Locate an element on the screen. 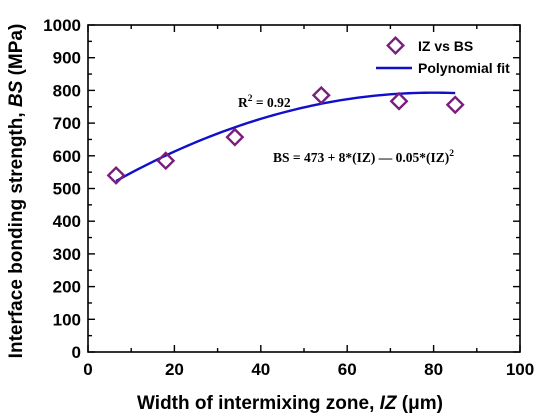 The image size is (550, 418). r-squared-annotation: R2 = 0.92 is located at coordinates (264, 102).